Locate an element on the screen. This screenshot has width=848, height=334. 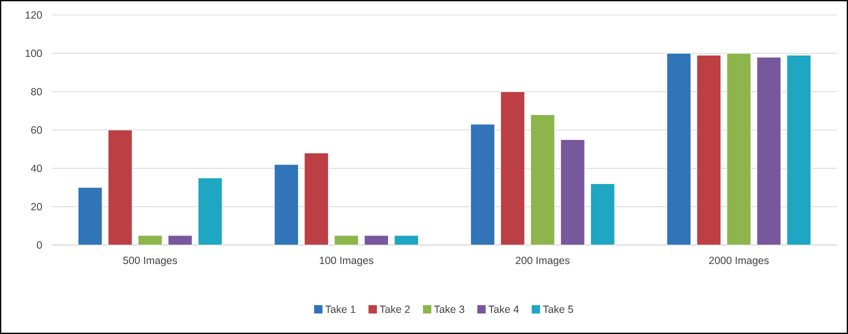
y-tick-label: 100 is located at coordinates (34, 54).